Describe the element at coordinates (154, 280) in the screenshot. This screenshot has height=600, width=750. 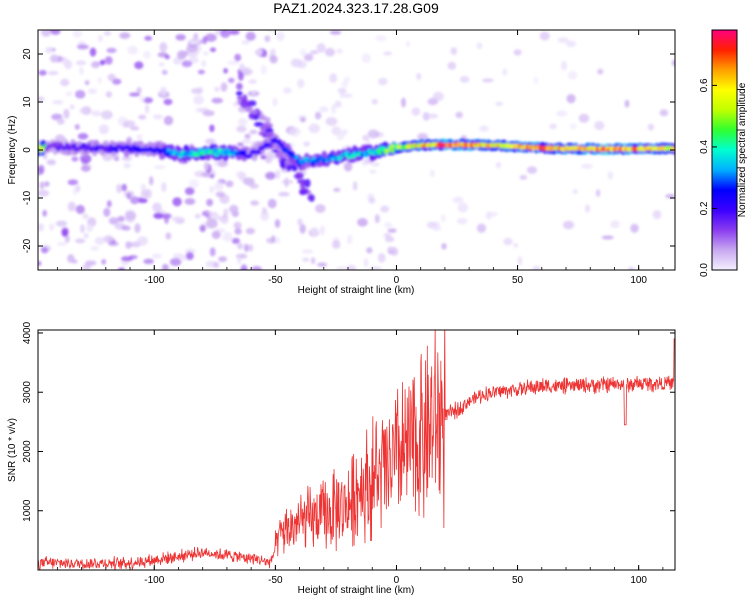
I see `x-tick-label: -100` at that location.